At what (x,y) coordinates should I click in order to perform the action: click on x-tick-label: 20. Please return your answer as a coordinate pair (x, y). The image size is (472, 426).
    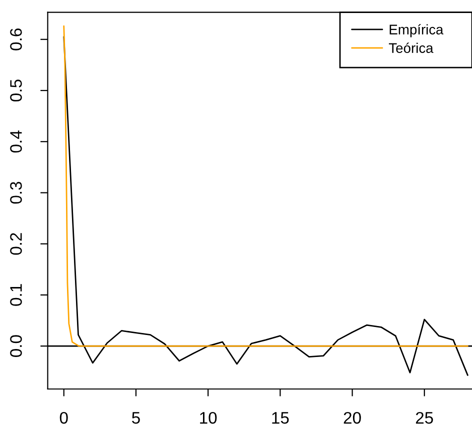
    Looking at the image, I should click on (352, 418).